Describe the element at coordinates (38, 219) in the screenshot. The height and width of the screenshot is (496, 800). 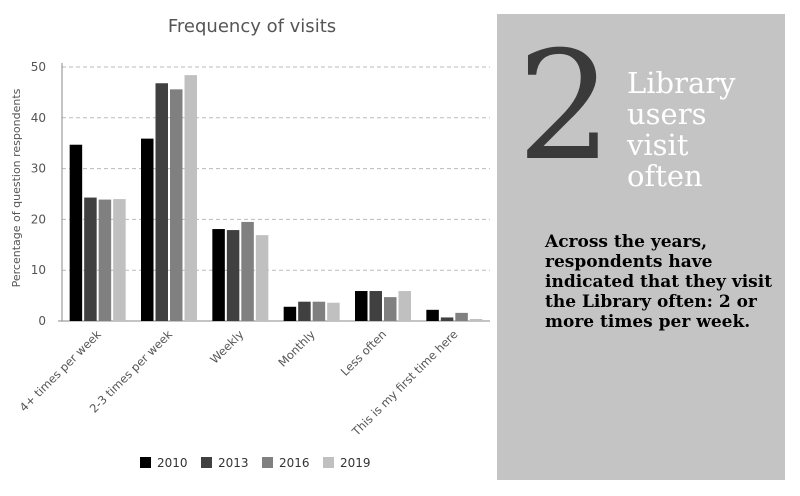
I see `y-tick-label: 20` at that location.